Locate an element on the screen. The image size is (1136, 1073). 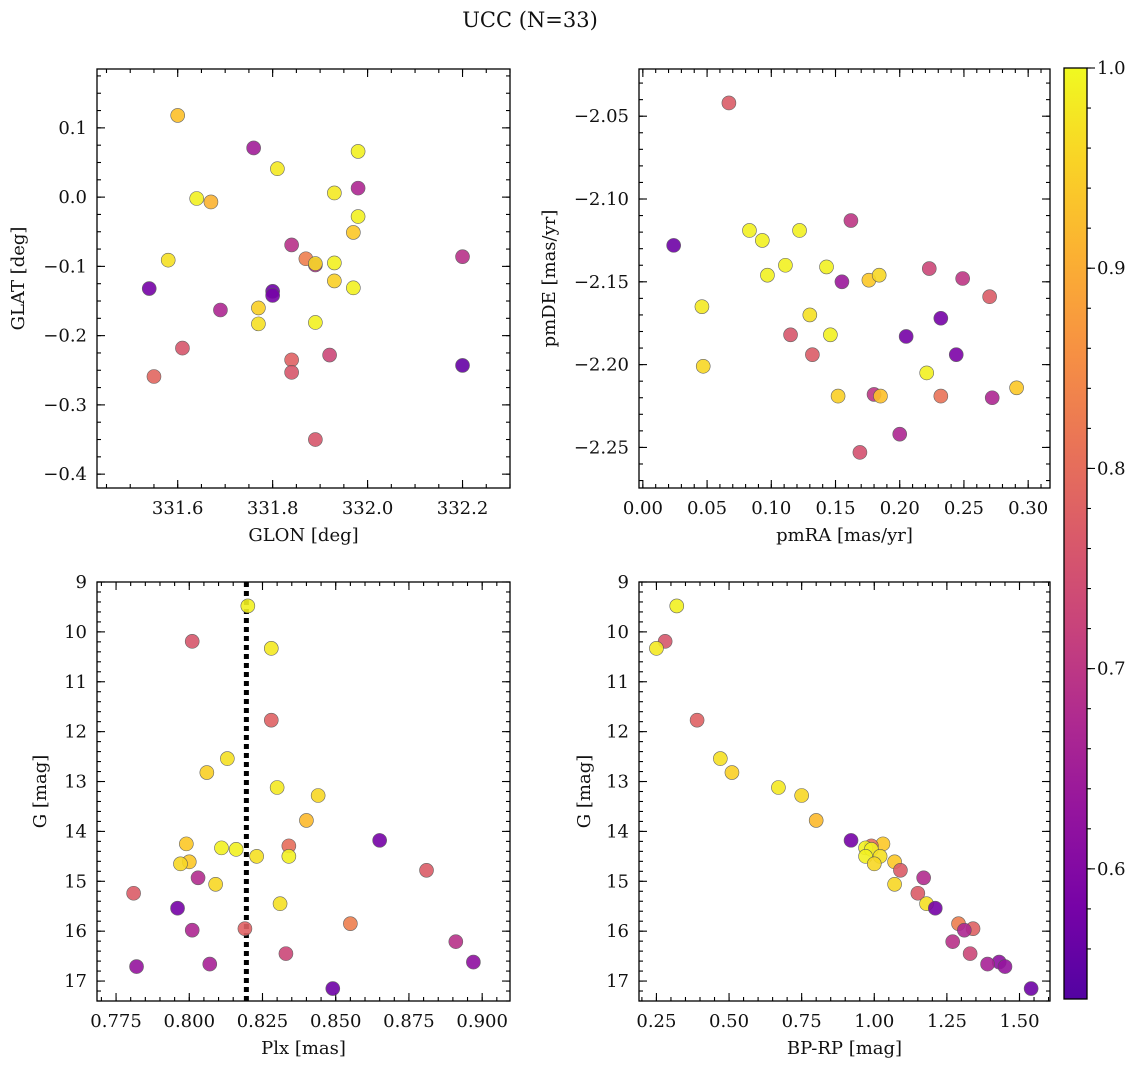
x-tick-label: 0.75 is located at coordinates (802, 1021).